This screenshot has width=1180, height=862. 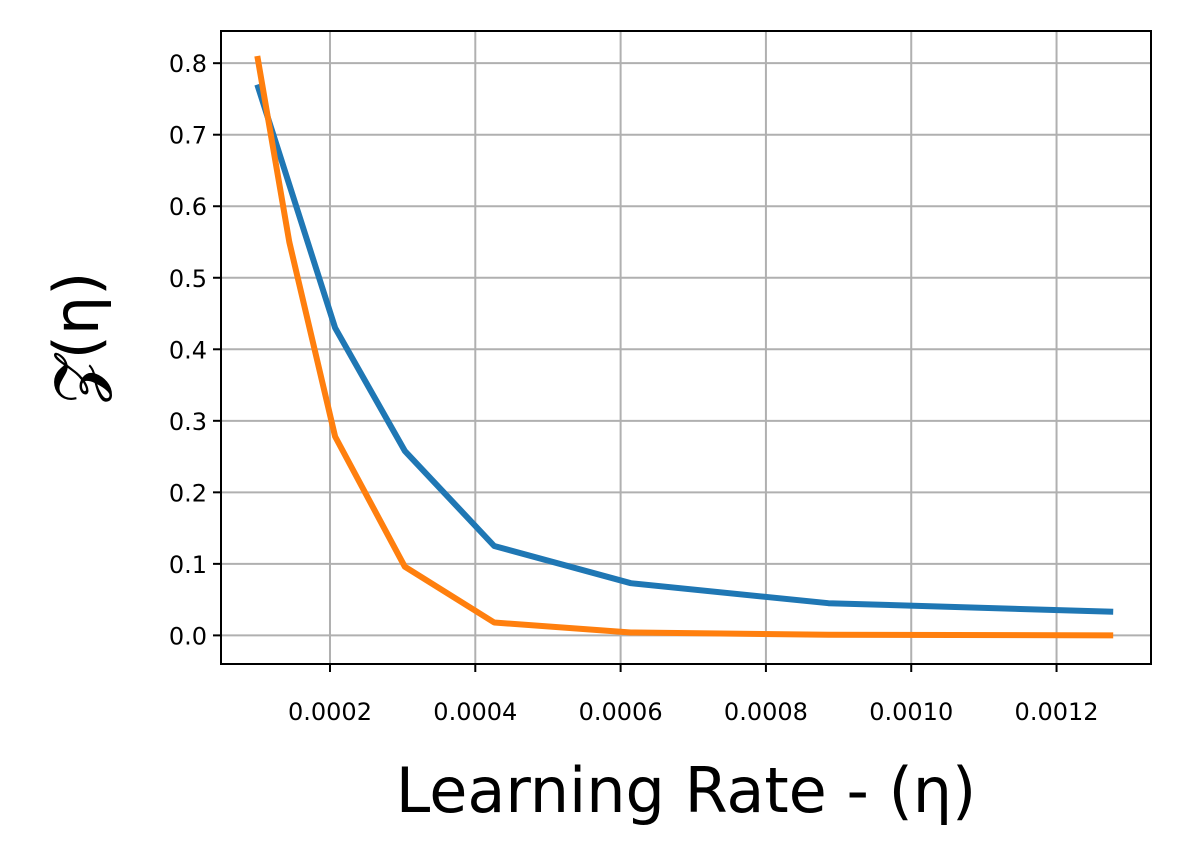 I want to click on x-tick-label: 0.0010, so click(x=911, y=712).